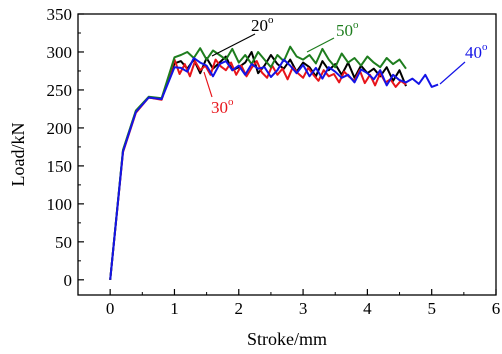 Image resolution: width=502 pixels, height=354 pixels. Describe the element at coordinates (63, 242) in the screenshot. I see `y-tick-label: 50` at that location.